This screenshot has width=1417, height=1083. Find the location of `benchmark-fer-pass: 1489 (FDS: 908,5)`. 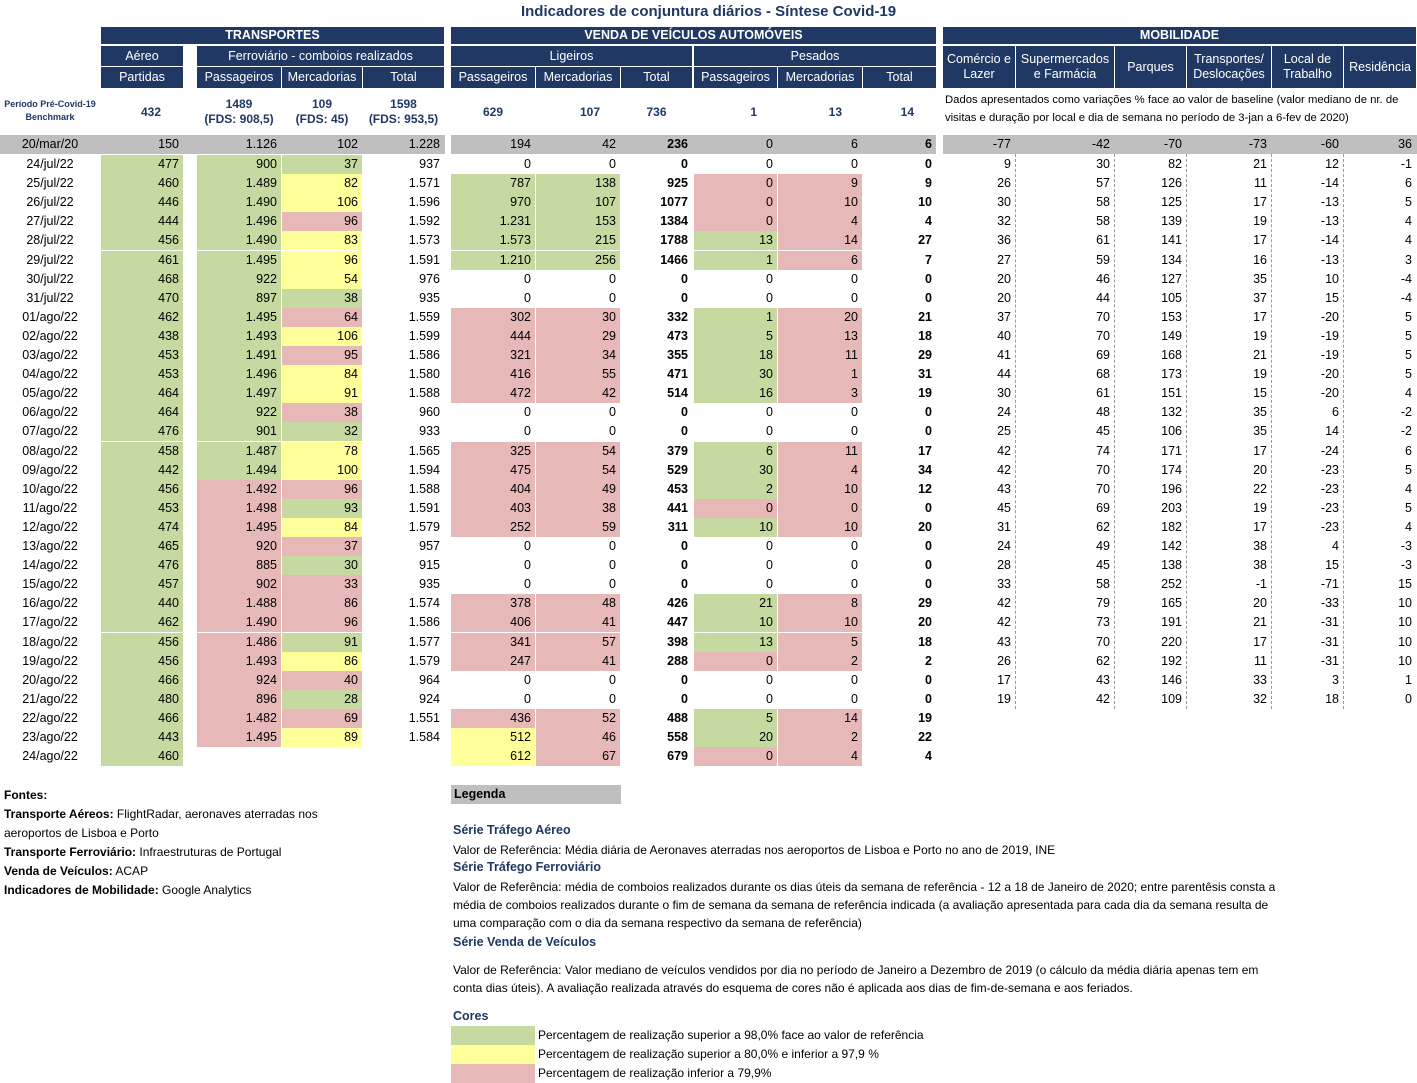

benchmark-fer-pass: 1489 (FDS: 908,5) is located at coordinates (239, 112).